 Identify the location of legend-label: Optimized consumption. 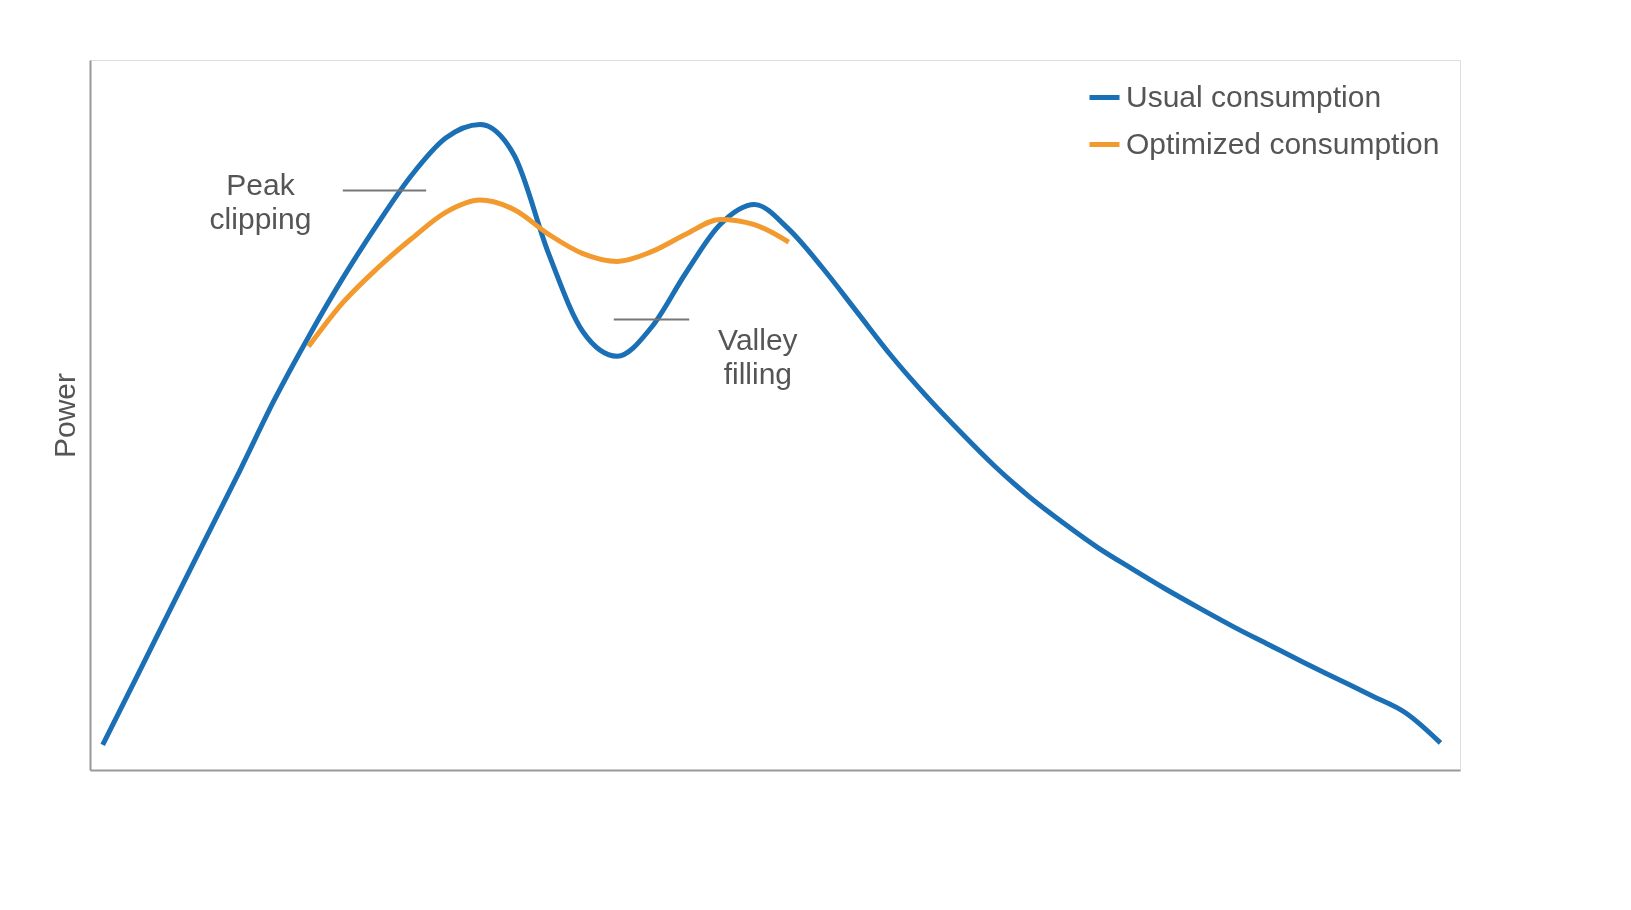
(1283, 143).